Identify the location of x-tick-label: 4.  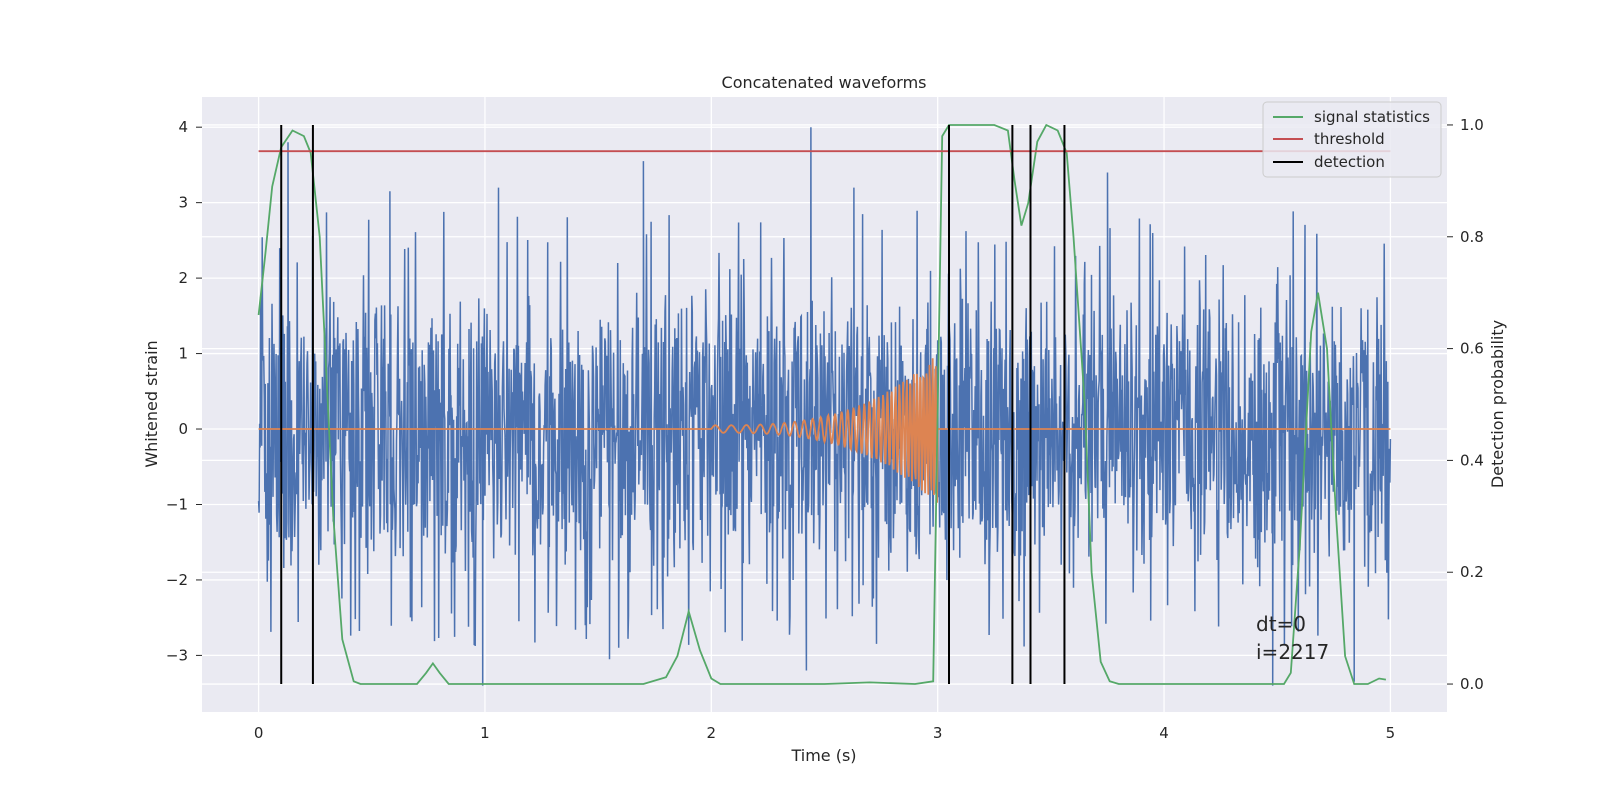
(1164, 733).